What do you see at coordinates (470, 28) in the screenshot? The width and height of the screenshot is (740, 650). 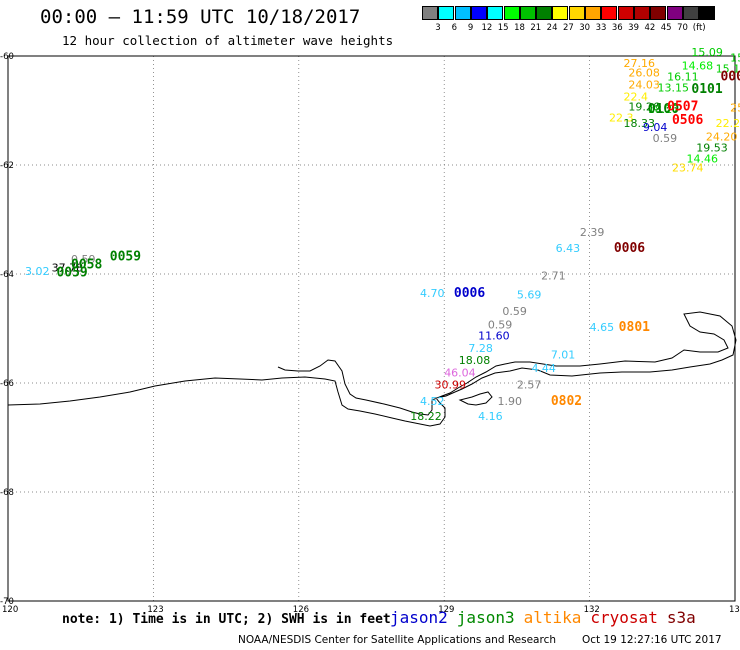 I see `legend-label: 9` at bounding box center [470, 28].